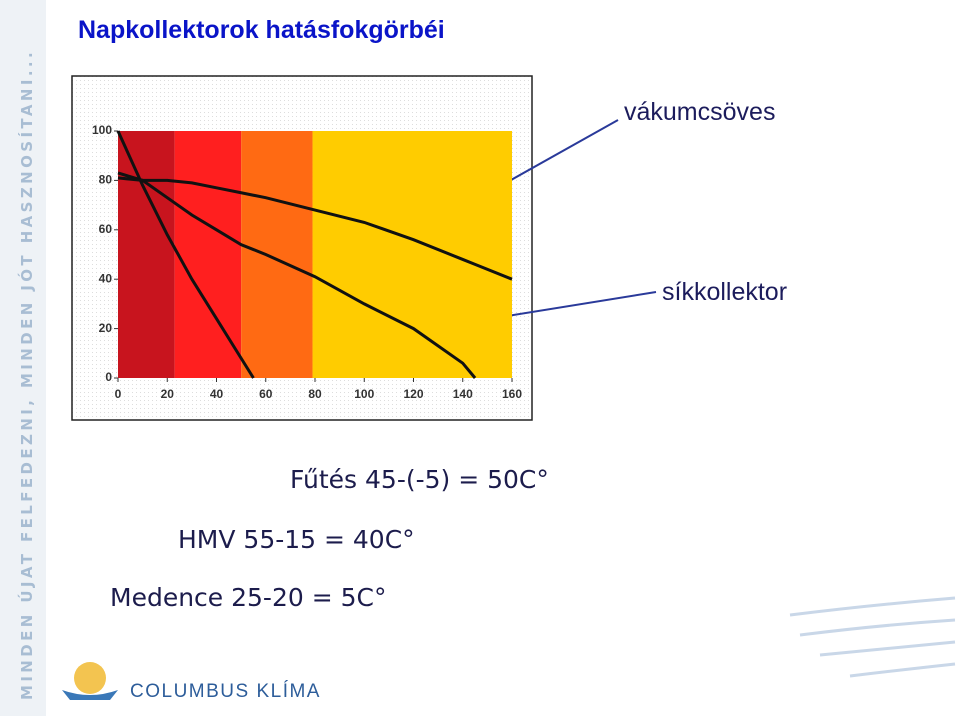  Describe the element at coordinates (512, 394) in the screenshot. I see `x-tick-label: 160` at that location.